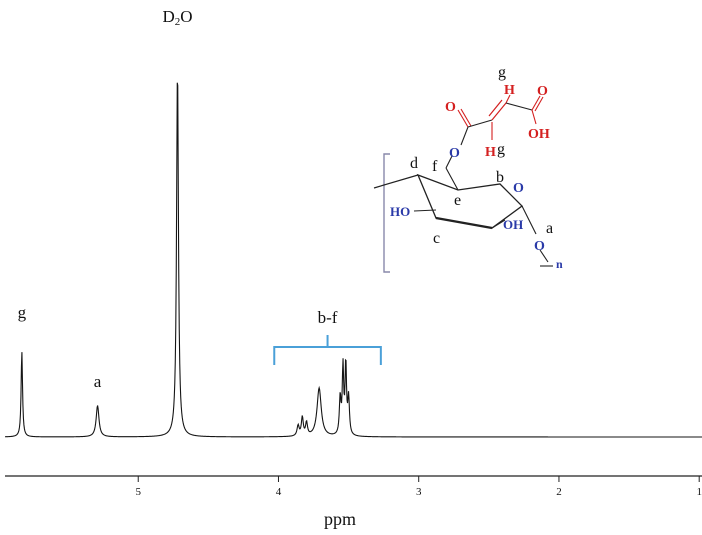 This screenshot has height=535, width=702. What do you see at coordinates (450, 107) in the screenshot?
I see `carbonyl-oxygen: O` at bounding box center [450, 107].